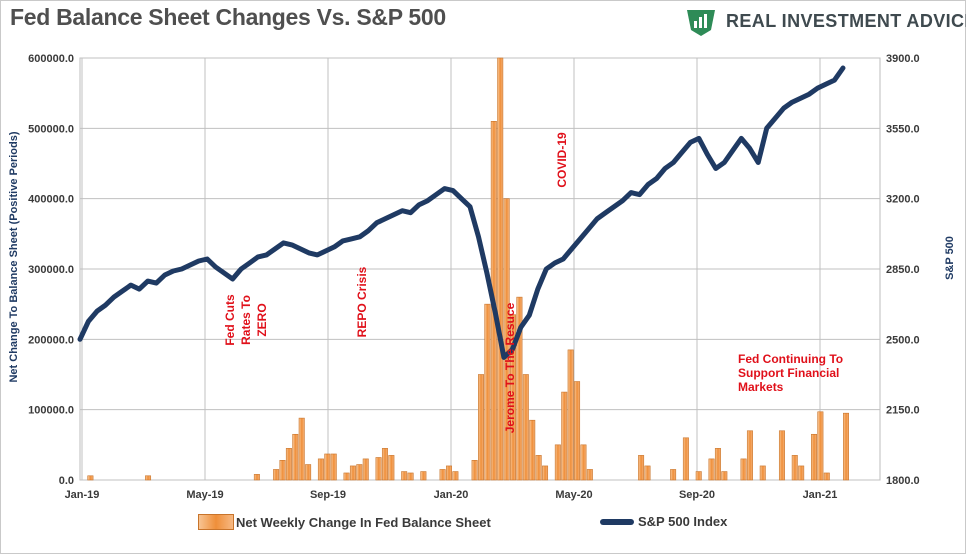  Describe the element at coordinates (903, 481) in the screenshot. I see `right-tick-label: 1800.0` at that location.